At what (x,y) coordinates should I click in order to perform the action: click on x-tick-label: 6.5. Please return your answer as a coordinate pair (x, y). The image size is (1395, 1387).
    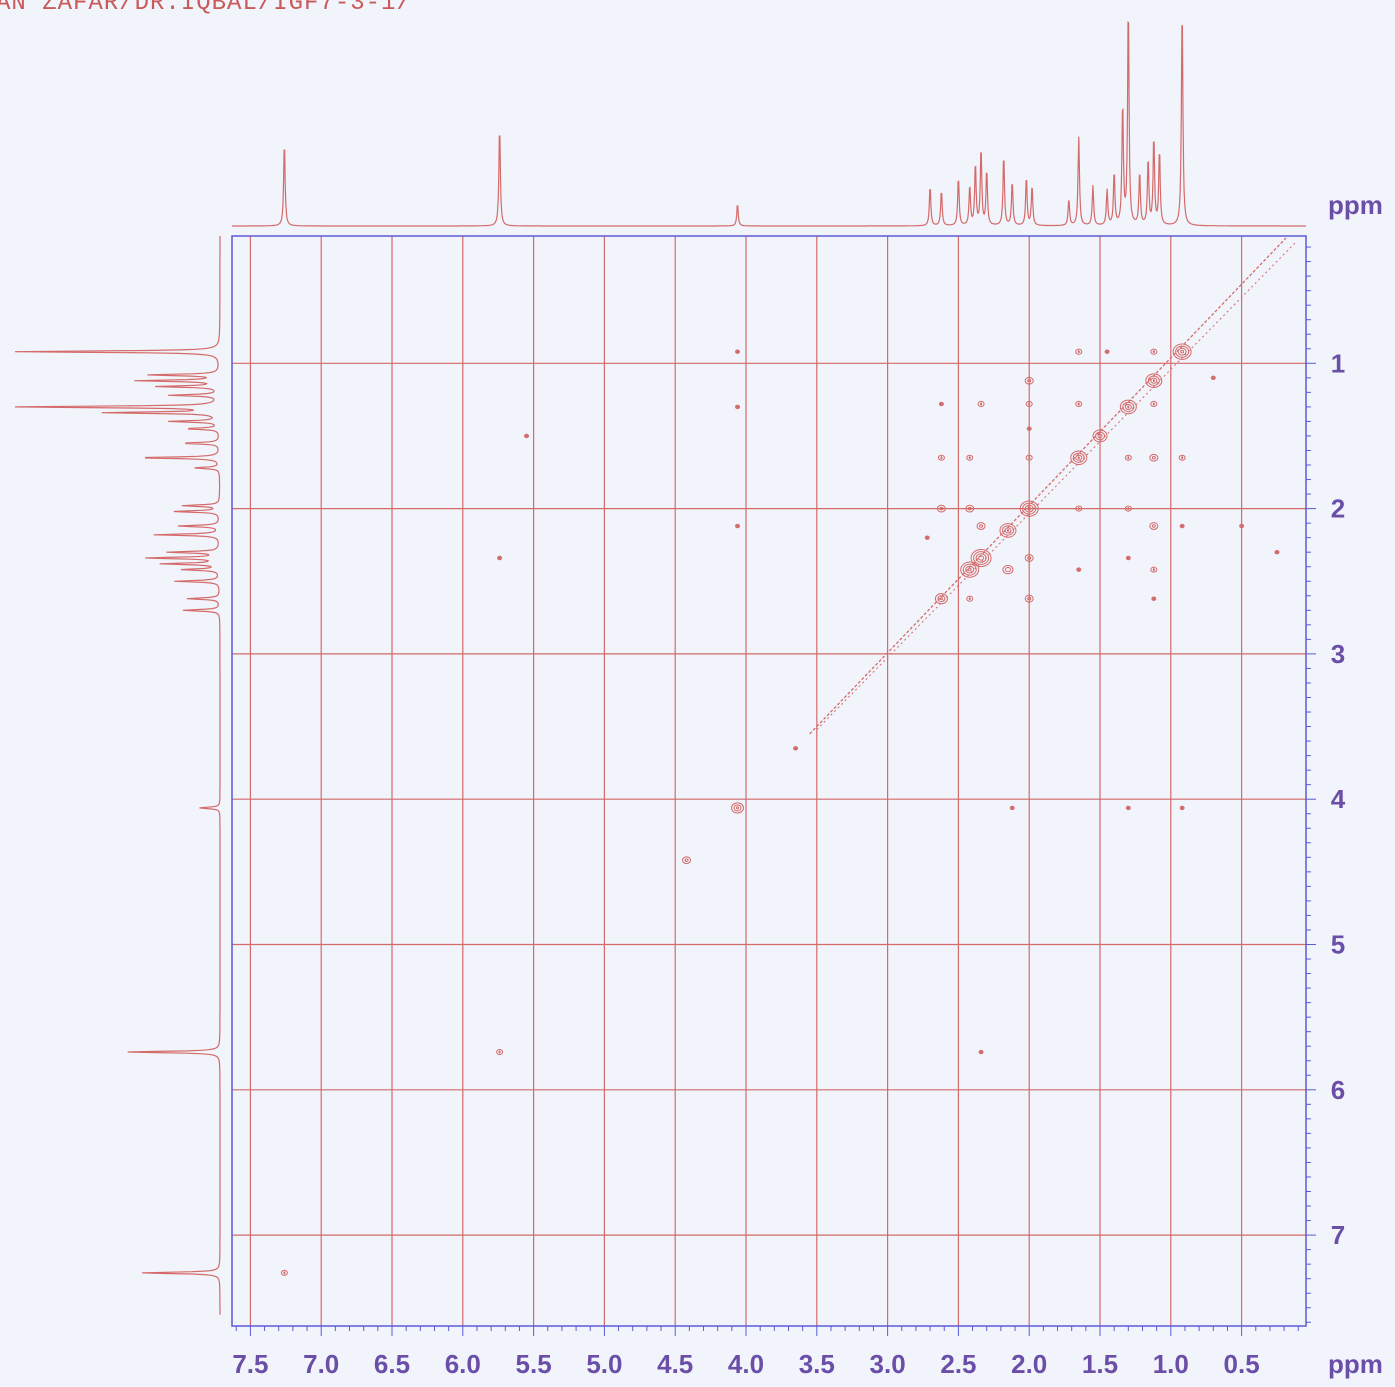
    Looking at the image, I should click on (392, 1364).